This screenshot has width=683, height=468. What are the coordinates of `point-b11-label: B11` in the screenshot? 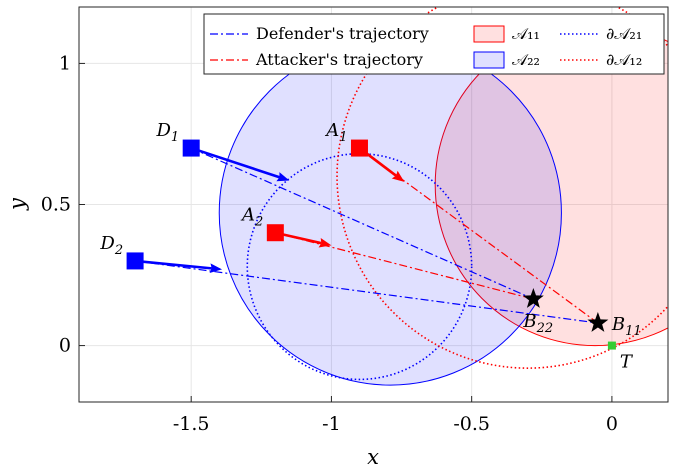 It's located at (626, 326).